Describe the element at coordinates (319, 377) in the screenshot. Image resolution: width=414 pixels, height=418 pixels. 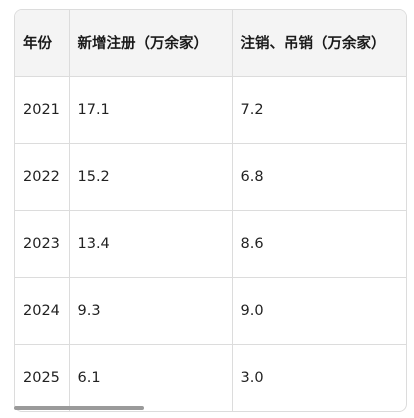
I see `cell-cancellations: 3.0` at that location.